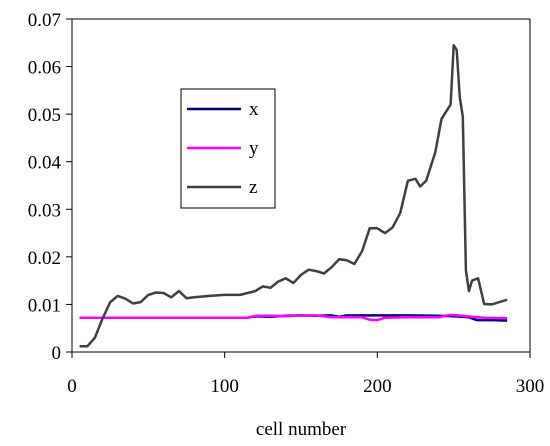 Image resolution: width=550 pixels, height=446 pixels. Describe the element at coordinates (254, 148) in the screenshot. I see `legend-label-y: y` at that location.